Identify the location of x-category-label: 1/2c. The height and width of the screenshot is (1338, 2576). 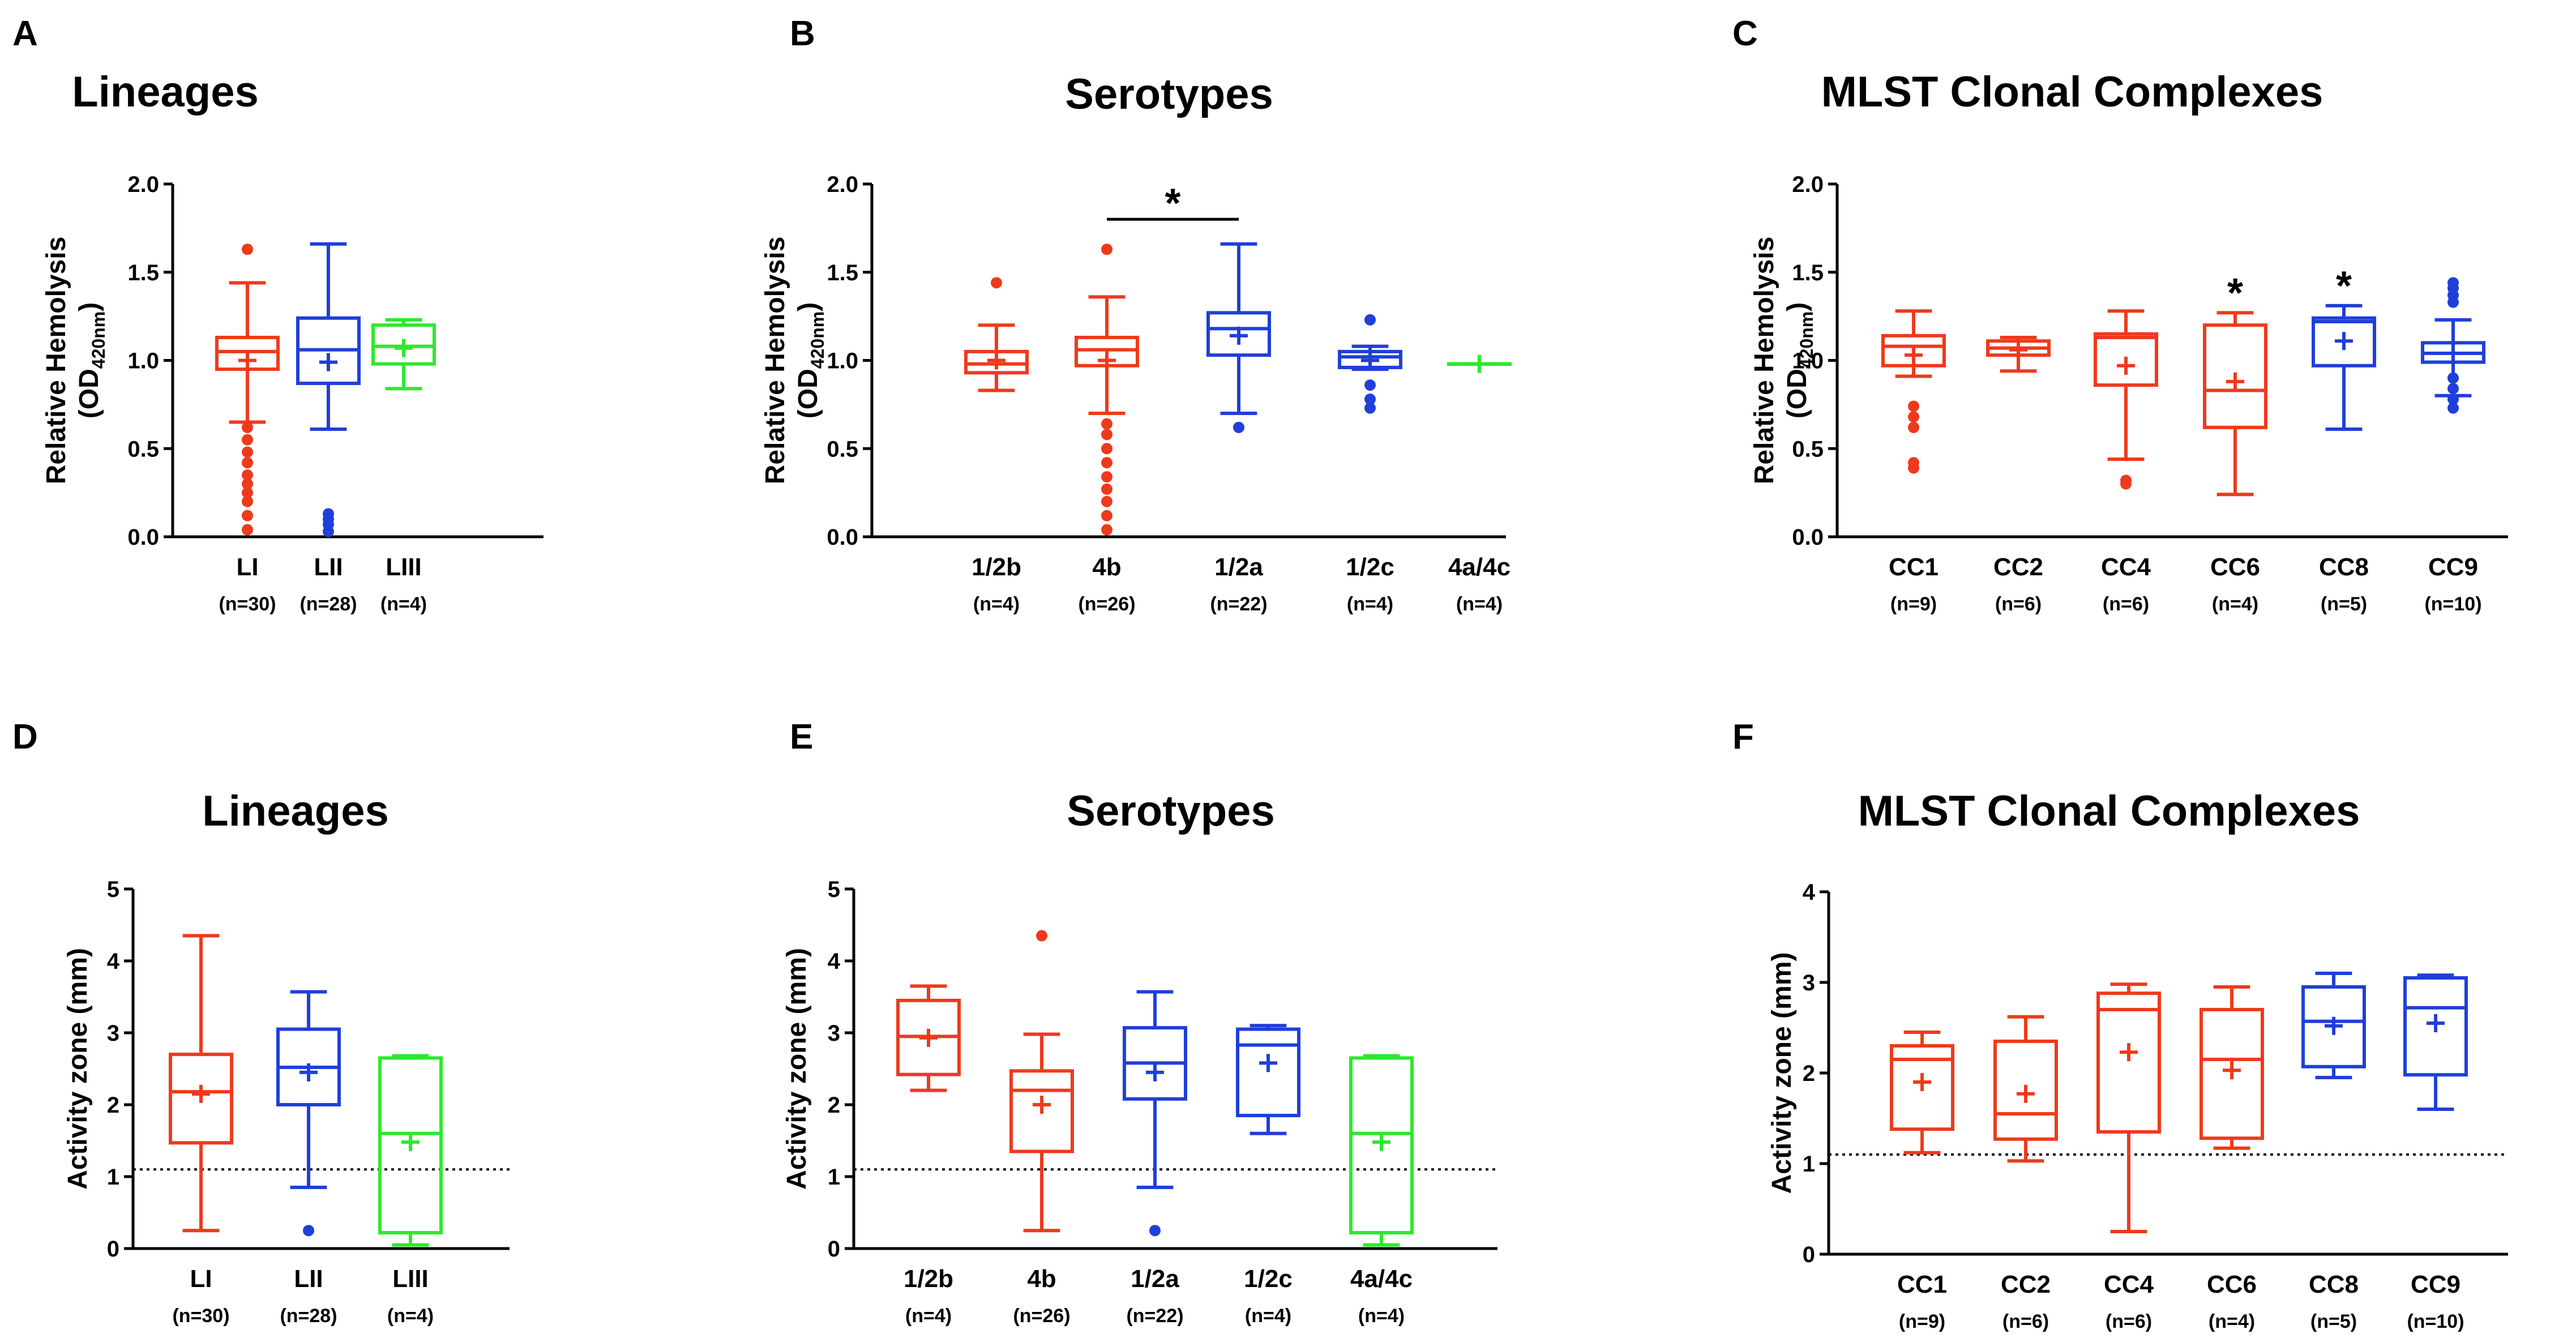
(1370, 567).